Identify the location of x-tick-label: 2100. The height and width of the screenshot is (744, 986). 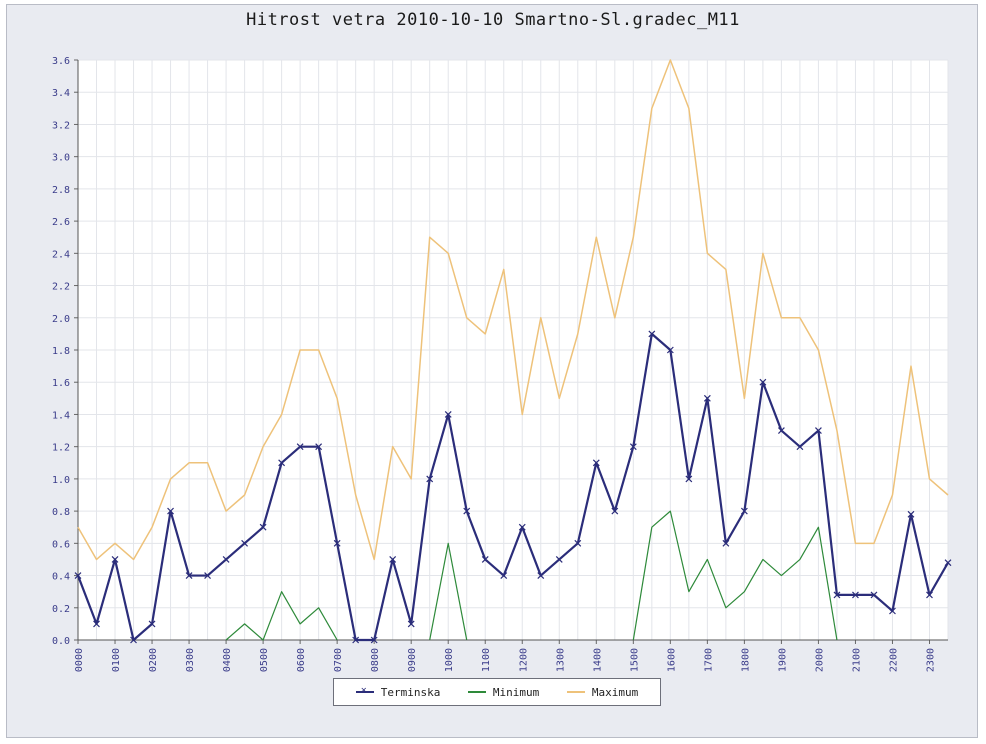
(856, 660).